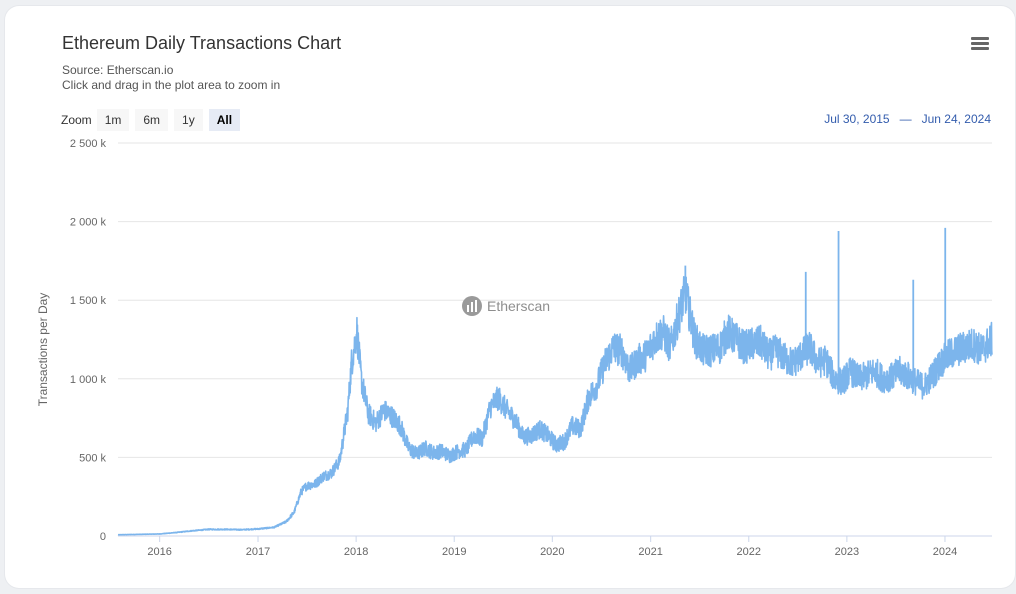 The image size is (1016, 594). What do you see at coordinates (749, 552) in the screenshot?
I see `x-tick-label: 2022` at bounding box center [749, 552].